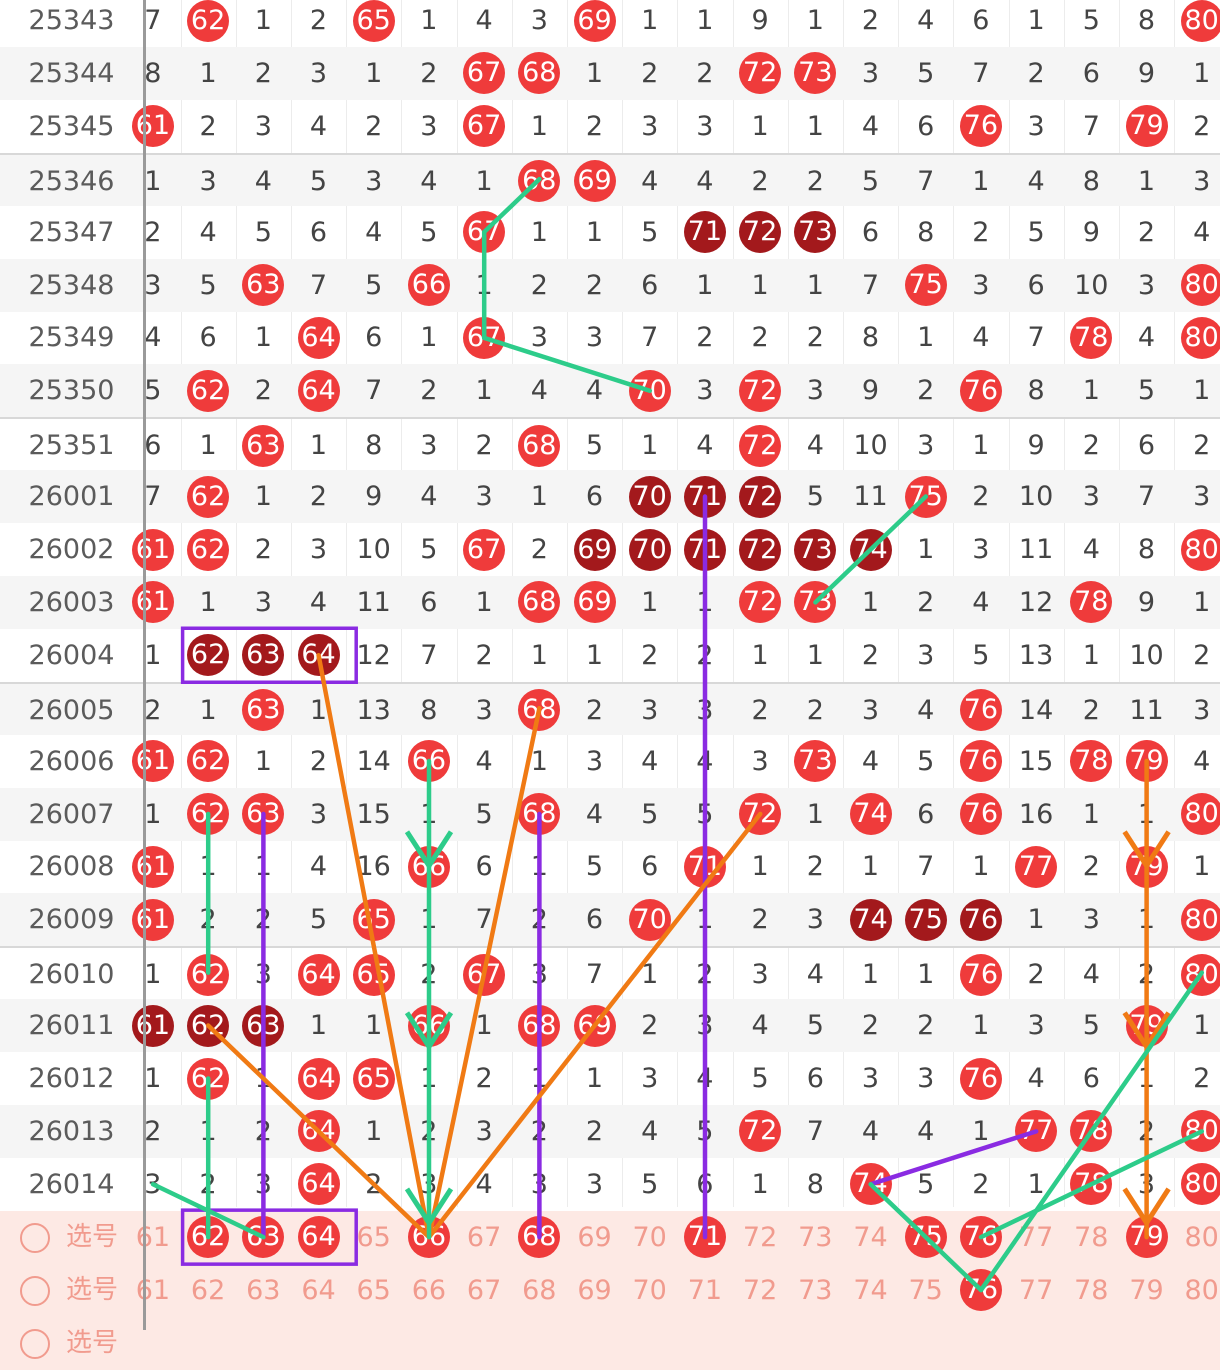 This screenshot has height=1370, width=1220. What do you see at coordinates (428, 285) in the screenshot?
I see `draw-ball-cell: 66` at bounding box center [428, 285].